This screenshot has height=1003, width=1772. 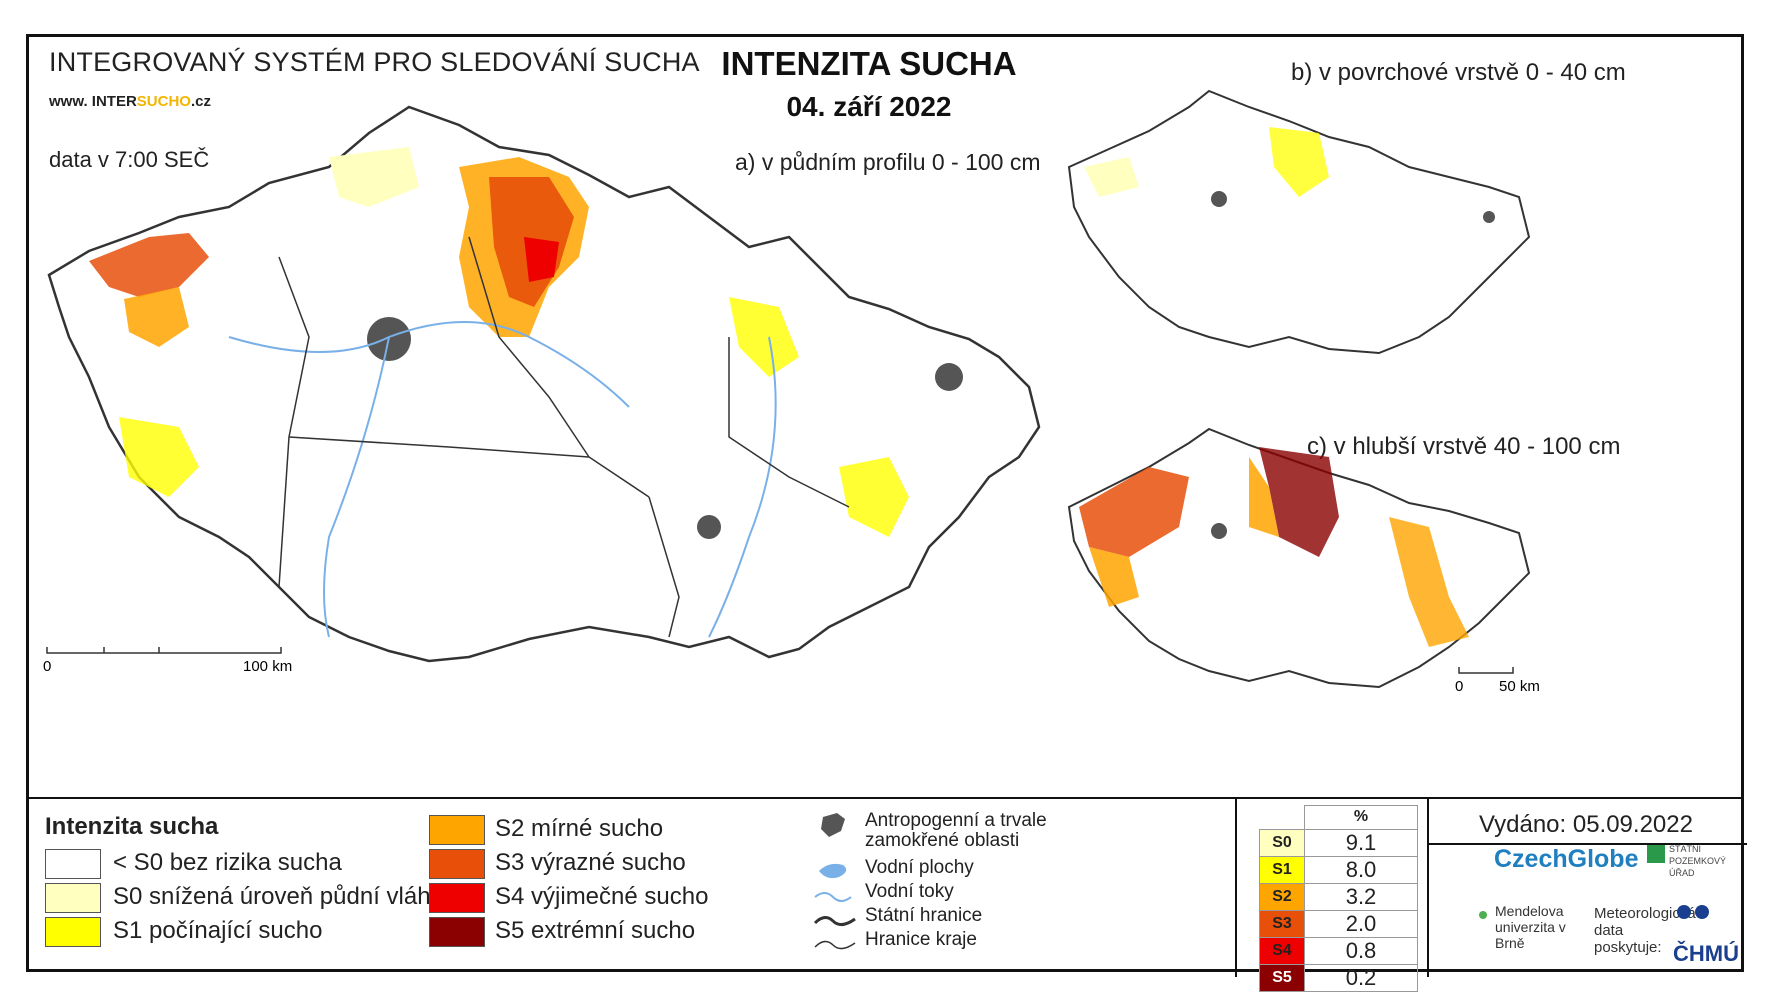 What do you see at coordinates (1361, 923) in the screenshot?
I see `pct-value-s3: 2.0` at bounding box center [1361, 923].